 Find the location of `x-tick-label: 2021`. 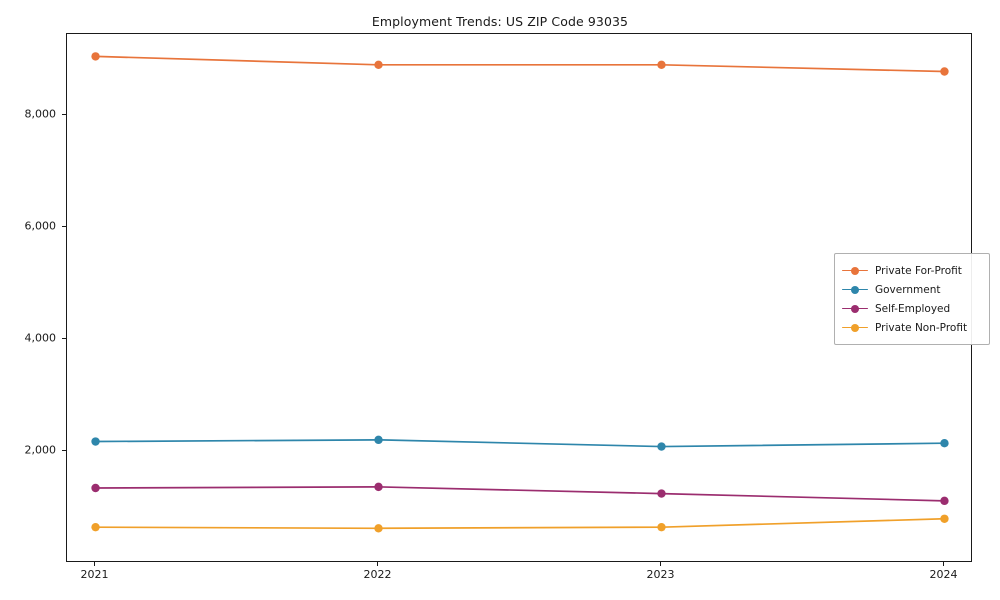

x-tick-label: 2021 is located at coordinates (94, 574).